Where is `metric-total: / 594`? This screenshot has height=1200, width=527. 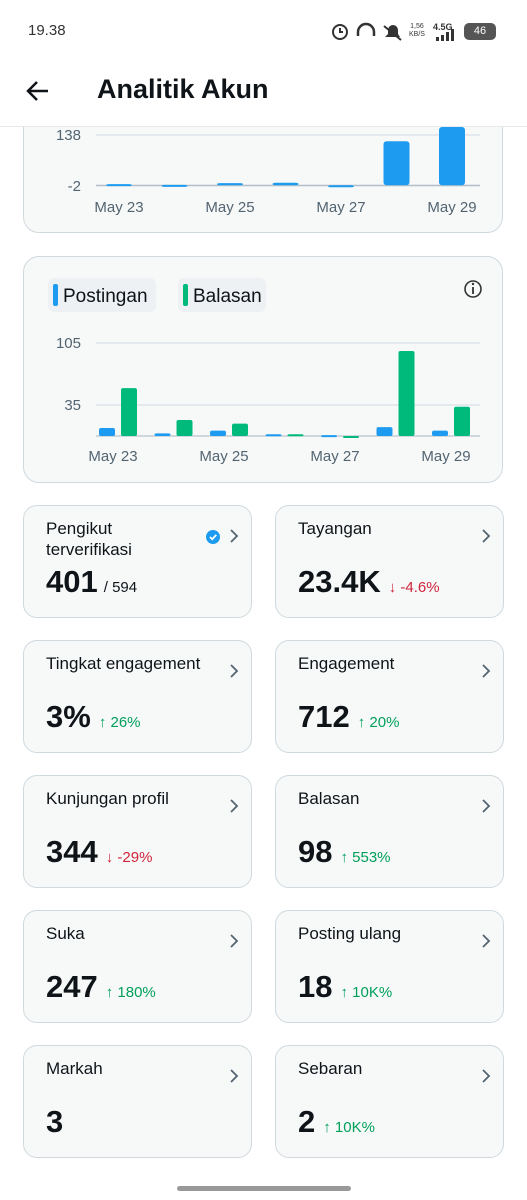
metric-total: / 594 is located at coordinates (120, 587).